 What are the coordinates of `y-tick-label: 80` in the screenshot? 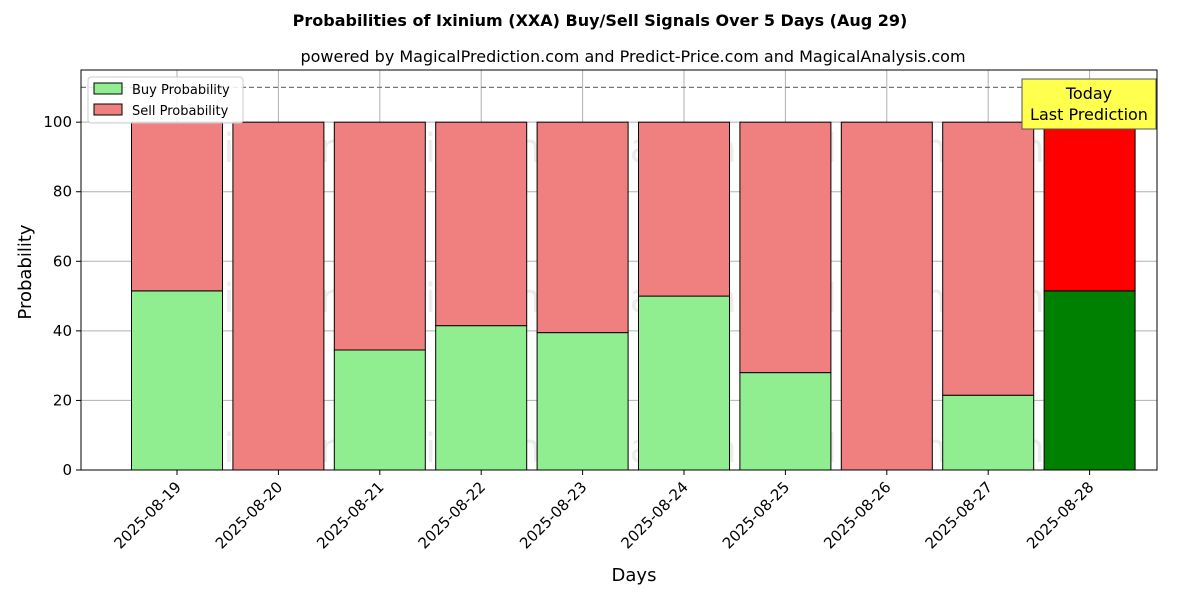 It's located at (62, 192).